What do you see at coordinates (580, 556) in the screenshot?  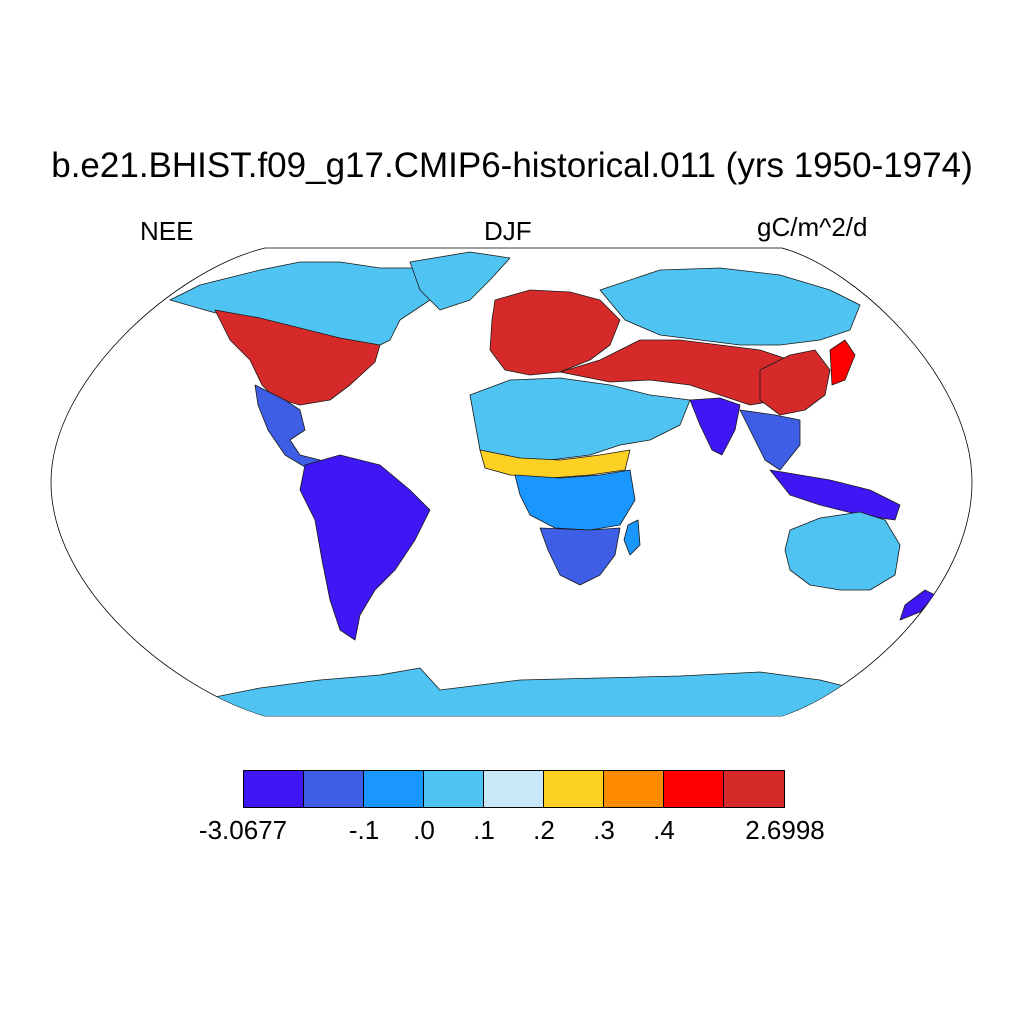 I see `region-southern-africa` at bounding box center [580, 556].